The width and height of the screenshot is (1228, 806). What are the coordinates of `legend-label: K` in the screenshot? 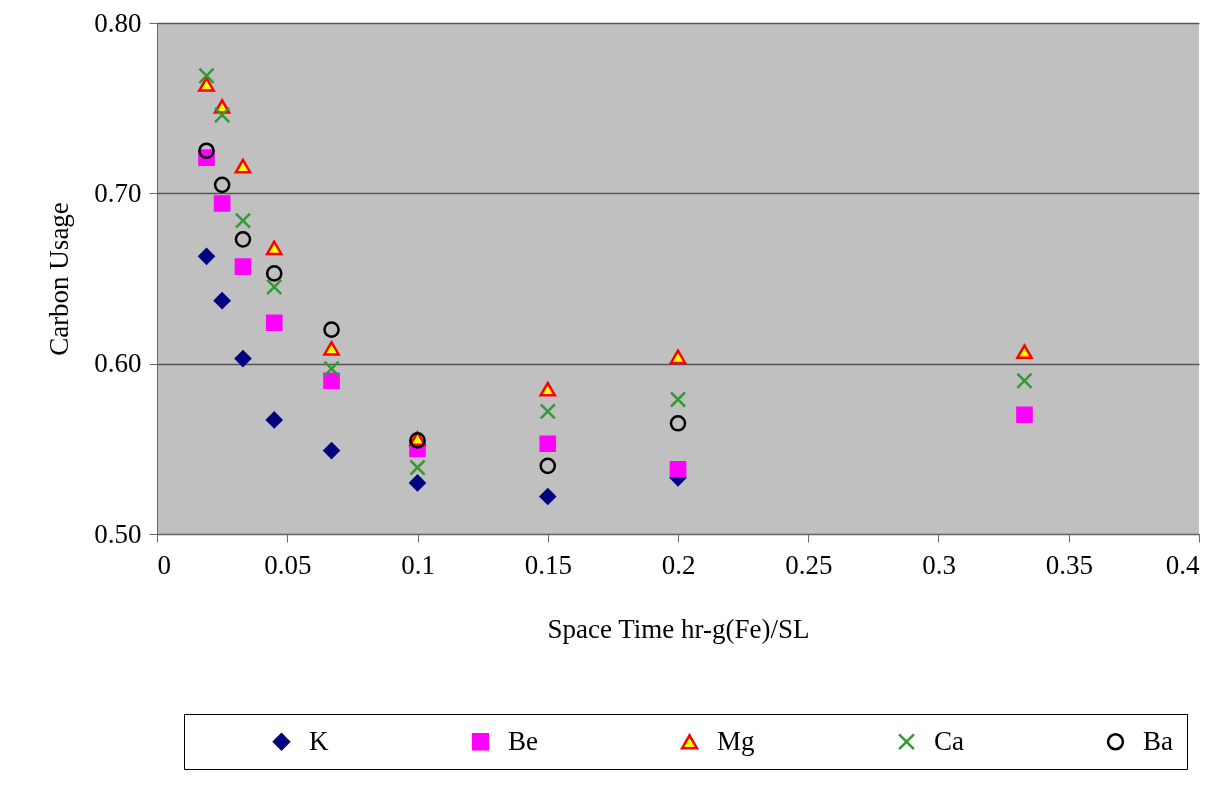 It's located at (319, 740).